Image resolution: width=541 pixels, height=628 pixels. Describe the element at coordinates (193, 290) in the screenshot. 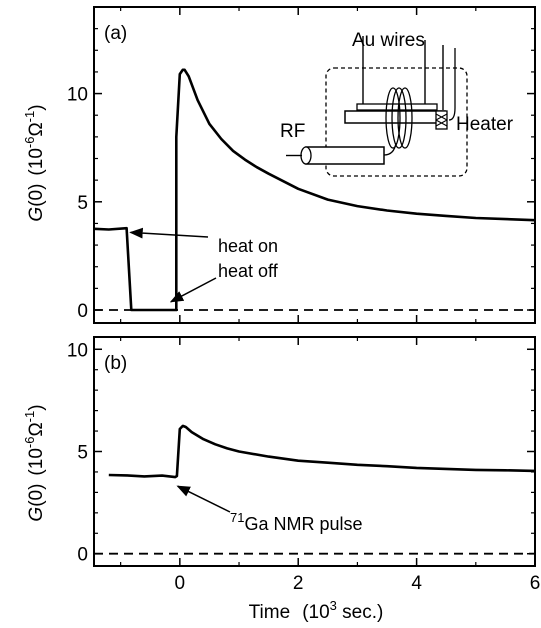

I see `arrow-heat-off` at that location.